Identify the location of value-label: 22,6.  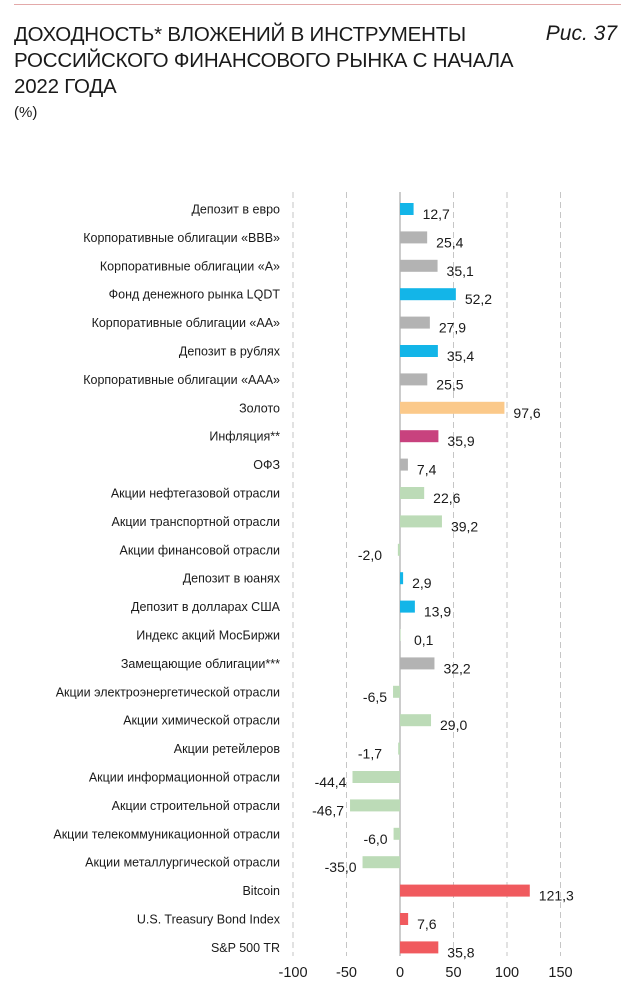
(446, 498).